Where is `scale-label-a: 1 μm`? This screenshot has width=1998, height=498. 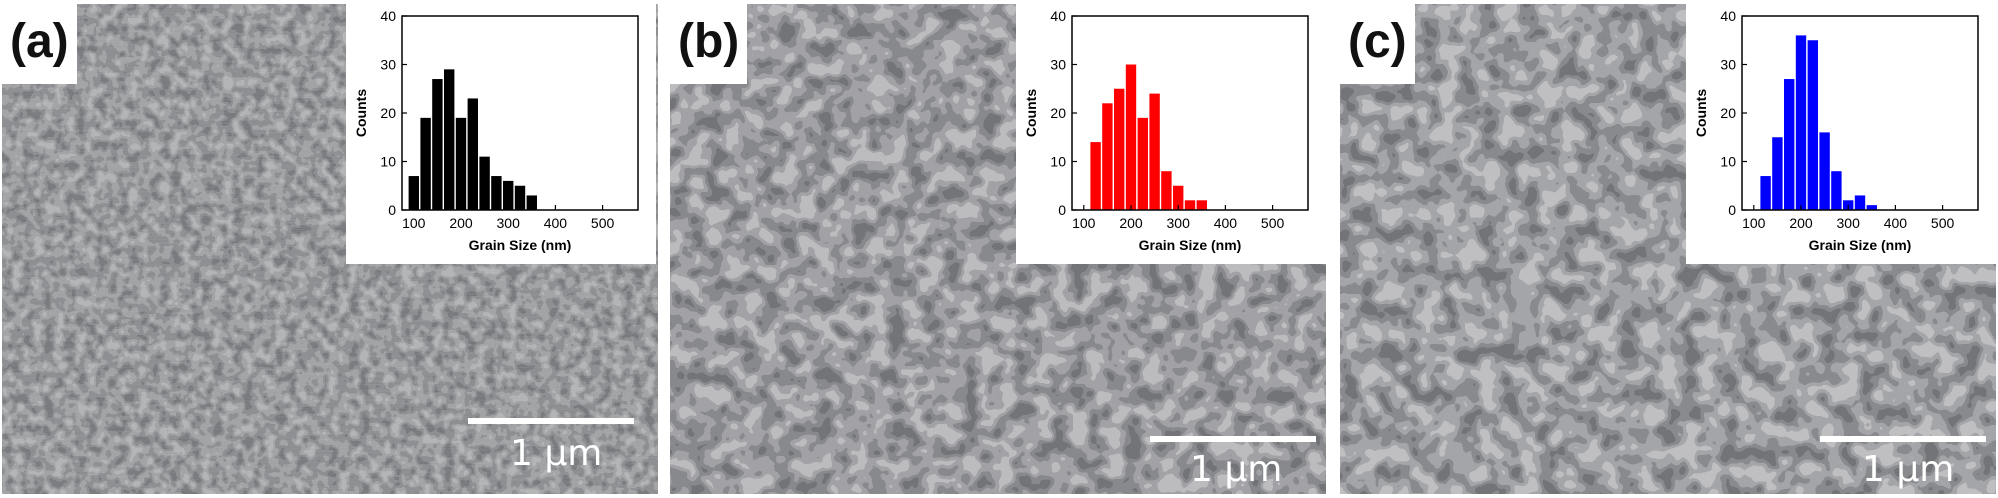
scale-label-a: 1 μm is located at coordinates (556, 453).